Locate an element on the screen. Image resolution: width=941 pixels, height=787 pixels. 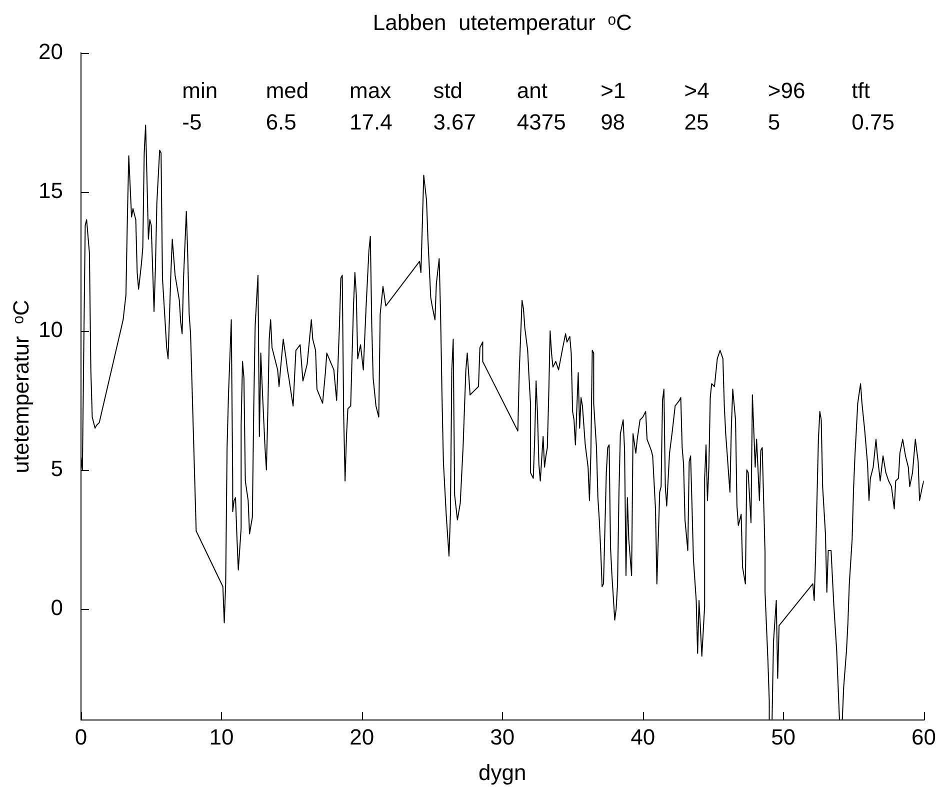
annotation: 25 is located at coordinates (696, 121).